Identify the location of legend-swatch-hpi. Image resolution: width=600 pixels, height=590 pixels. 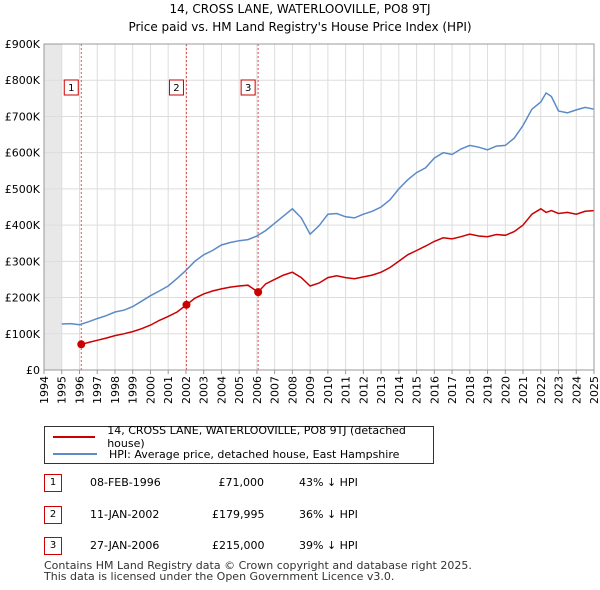
(75, 454).